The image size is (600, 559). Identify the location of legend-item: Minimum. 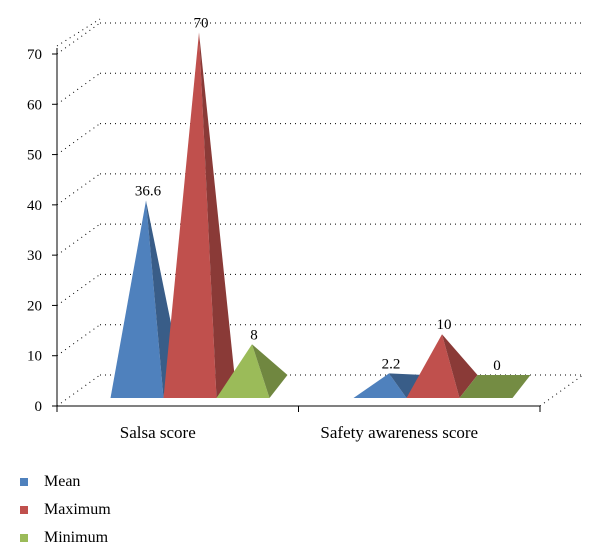
(65, 538).